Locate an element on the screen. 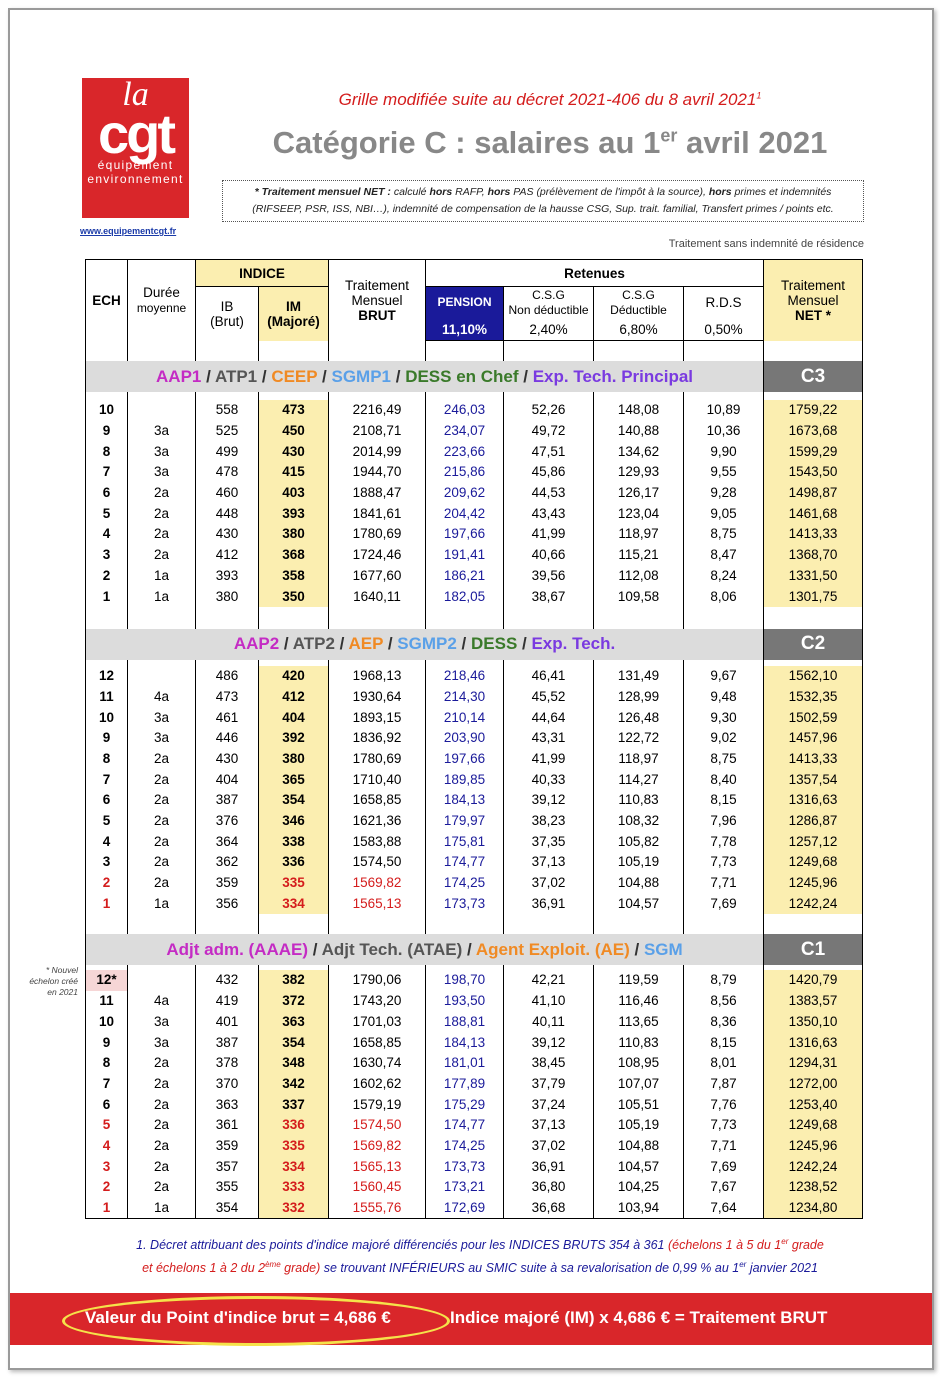 Image resolution: width=940 pixels, height=1381 pixels. cell: 9,55 is located at coordinates (724, 472).